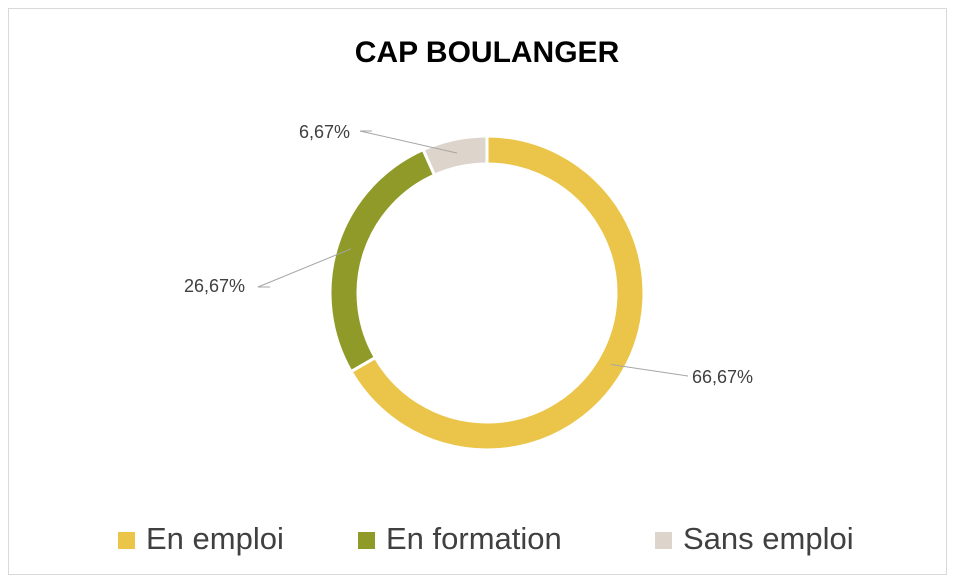  Describe the element at coordinates (474, 538) in the screenshot. I see `legend-label: En formation` at that location.